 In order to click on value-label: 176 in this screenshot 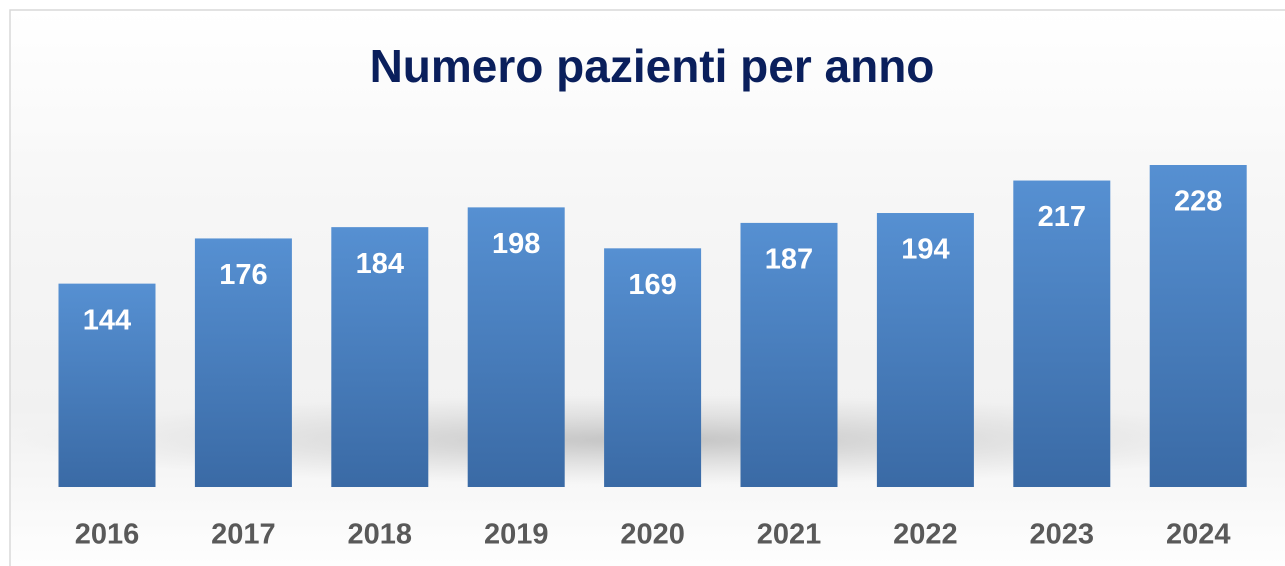, I will do `click(243, 275)`.